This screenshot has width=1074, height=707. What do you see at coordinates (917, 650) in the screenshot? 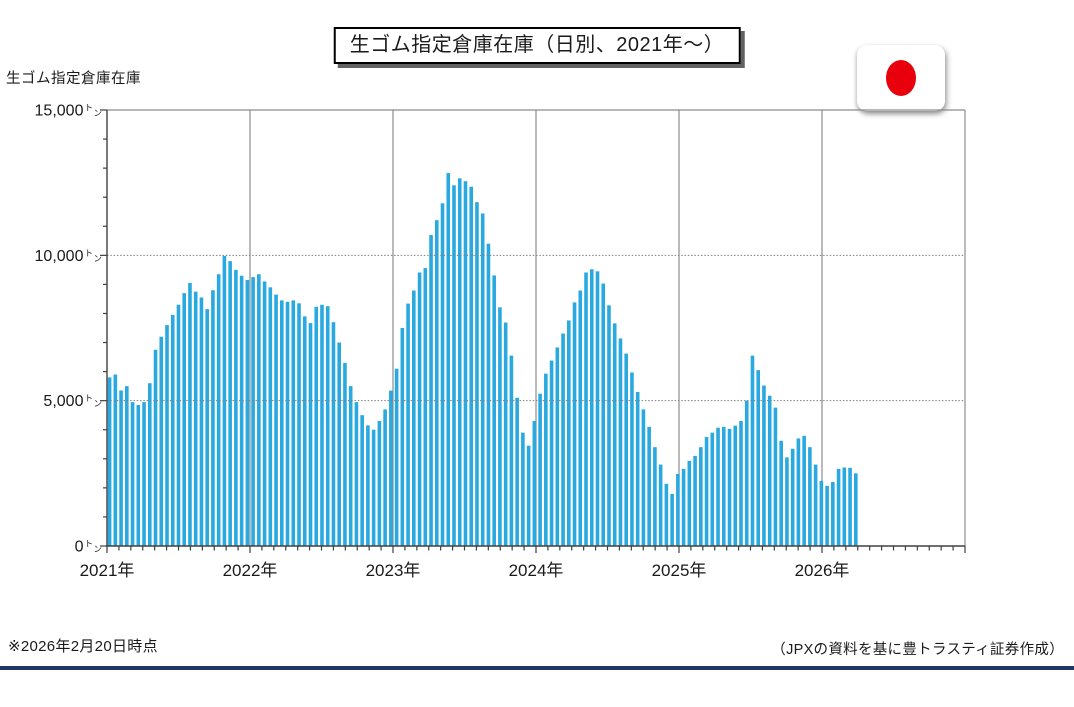
I see `source-note: （JPXの資料を基に豊トラスティ証券作成）` at bounding box center [917, 650].